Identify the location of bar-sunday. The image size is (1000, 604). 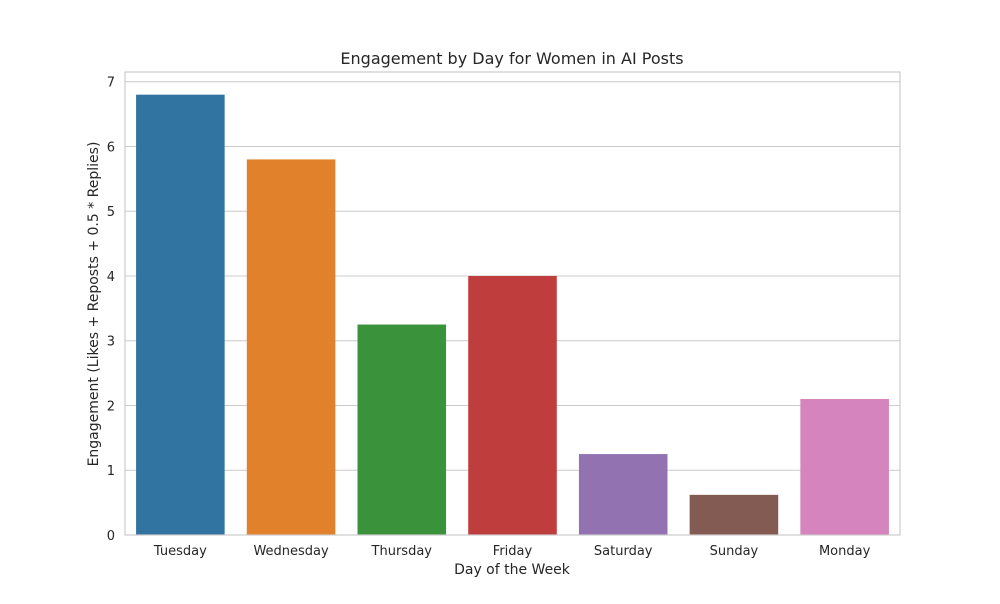
(734, 514).